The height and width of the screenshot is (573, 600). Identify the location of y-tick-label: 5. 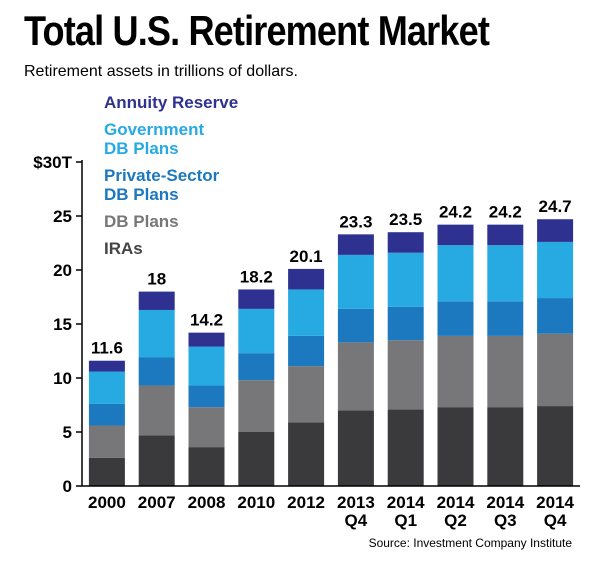
(67, 432).